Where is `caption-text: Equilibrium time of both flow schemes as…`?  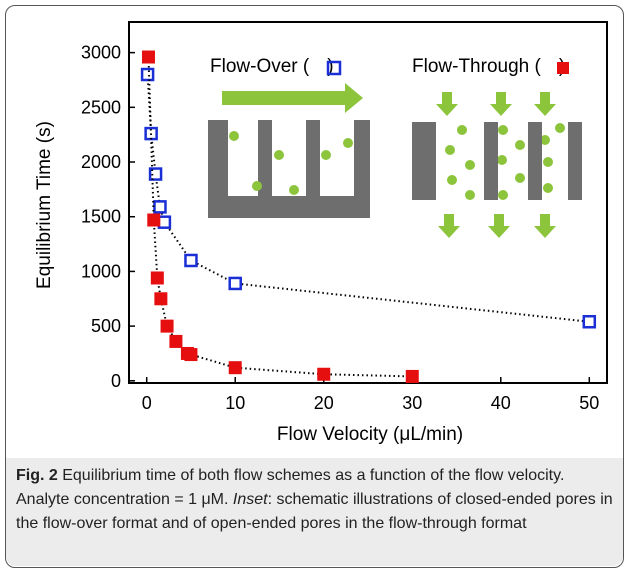
caption-text: Equilibrium time of both flow schemes as… is located at coordinates (290, 487).